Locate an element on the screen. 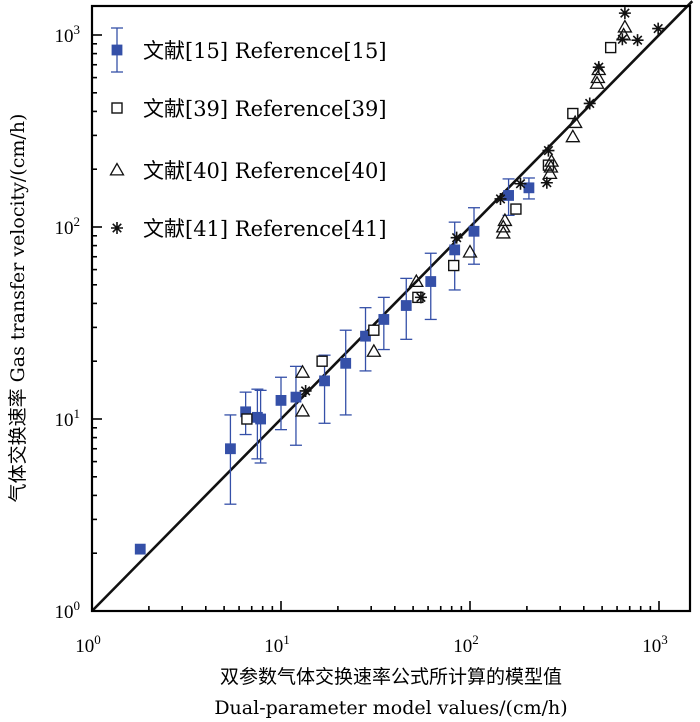  x-tick-label: 10⁰ is located at coordinates (88, 644).